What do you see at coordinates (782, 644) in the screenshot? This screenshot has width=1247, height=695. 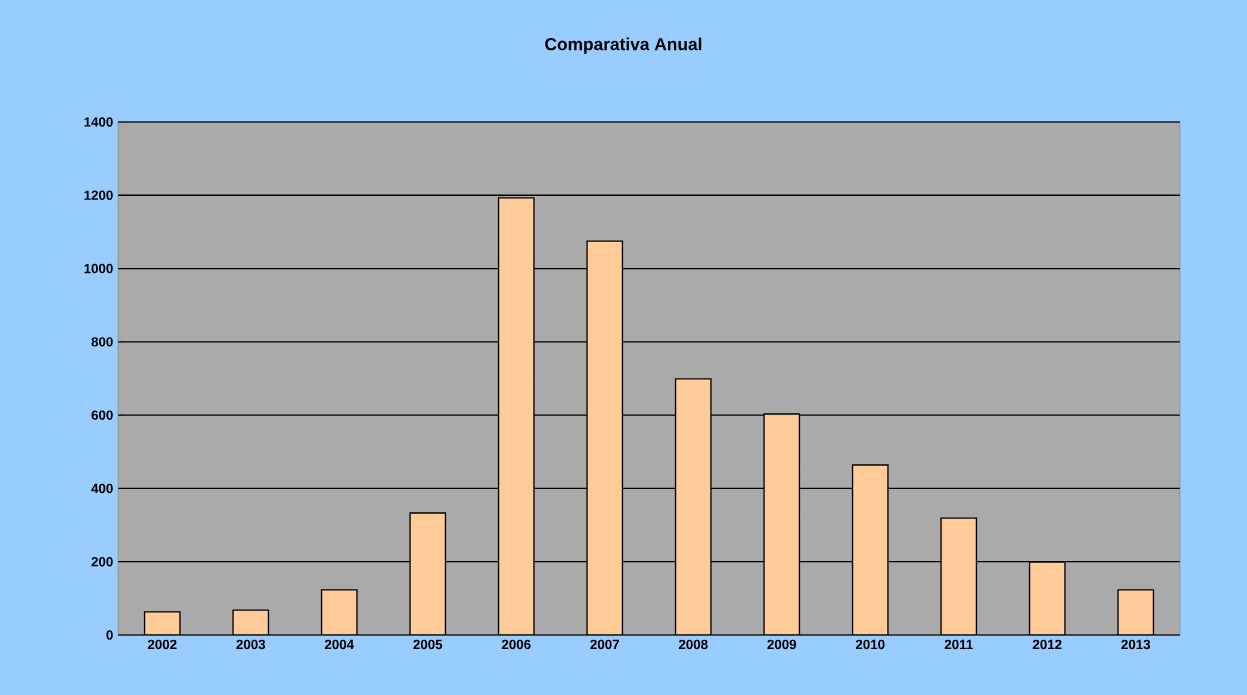 I see `x-tick-label: 2009` at bounding box center [782, 644].